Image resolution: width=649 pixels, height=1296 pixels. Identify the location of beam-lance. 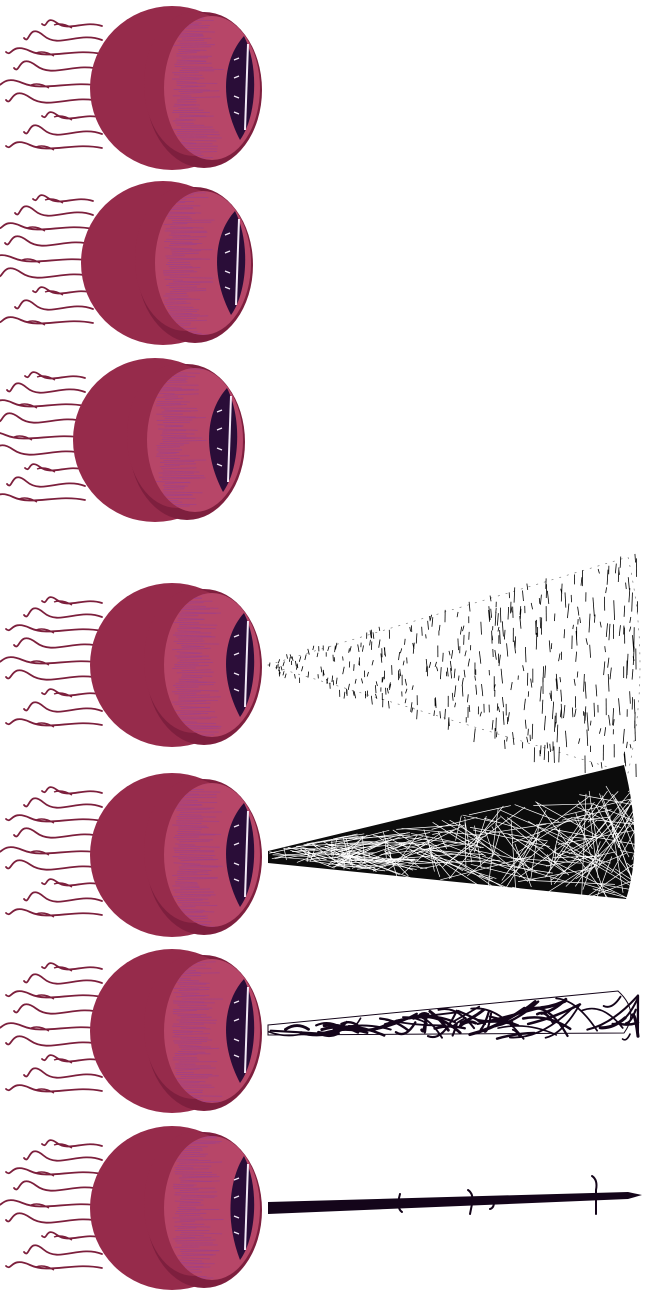
(455, 1203).